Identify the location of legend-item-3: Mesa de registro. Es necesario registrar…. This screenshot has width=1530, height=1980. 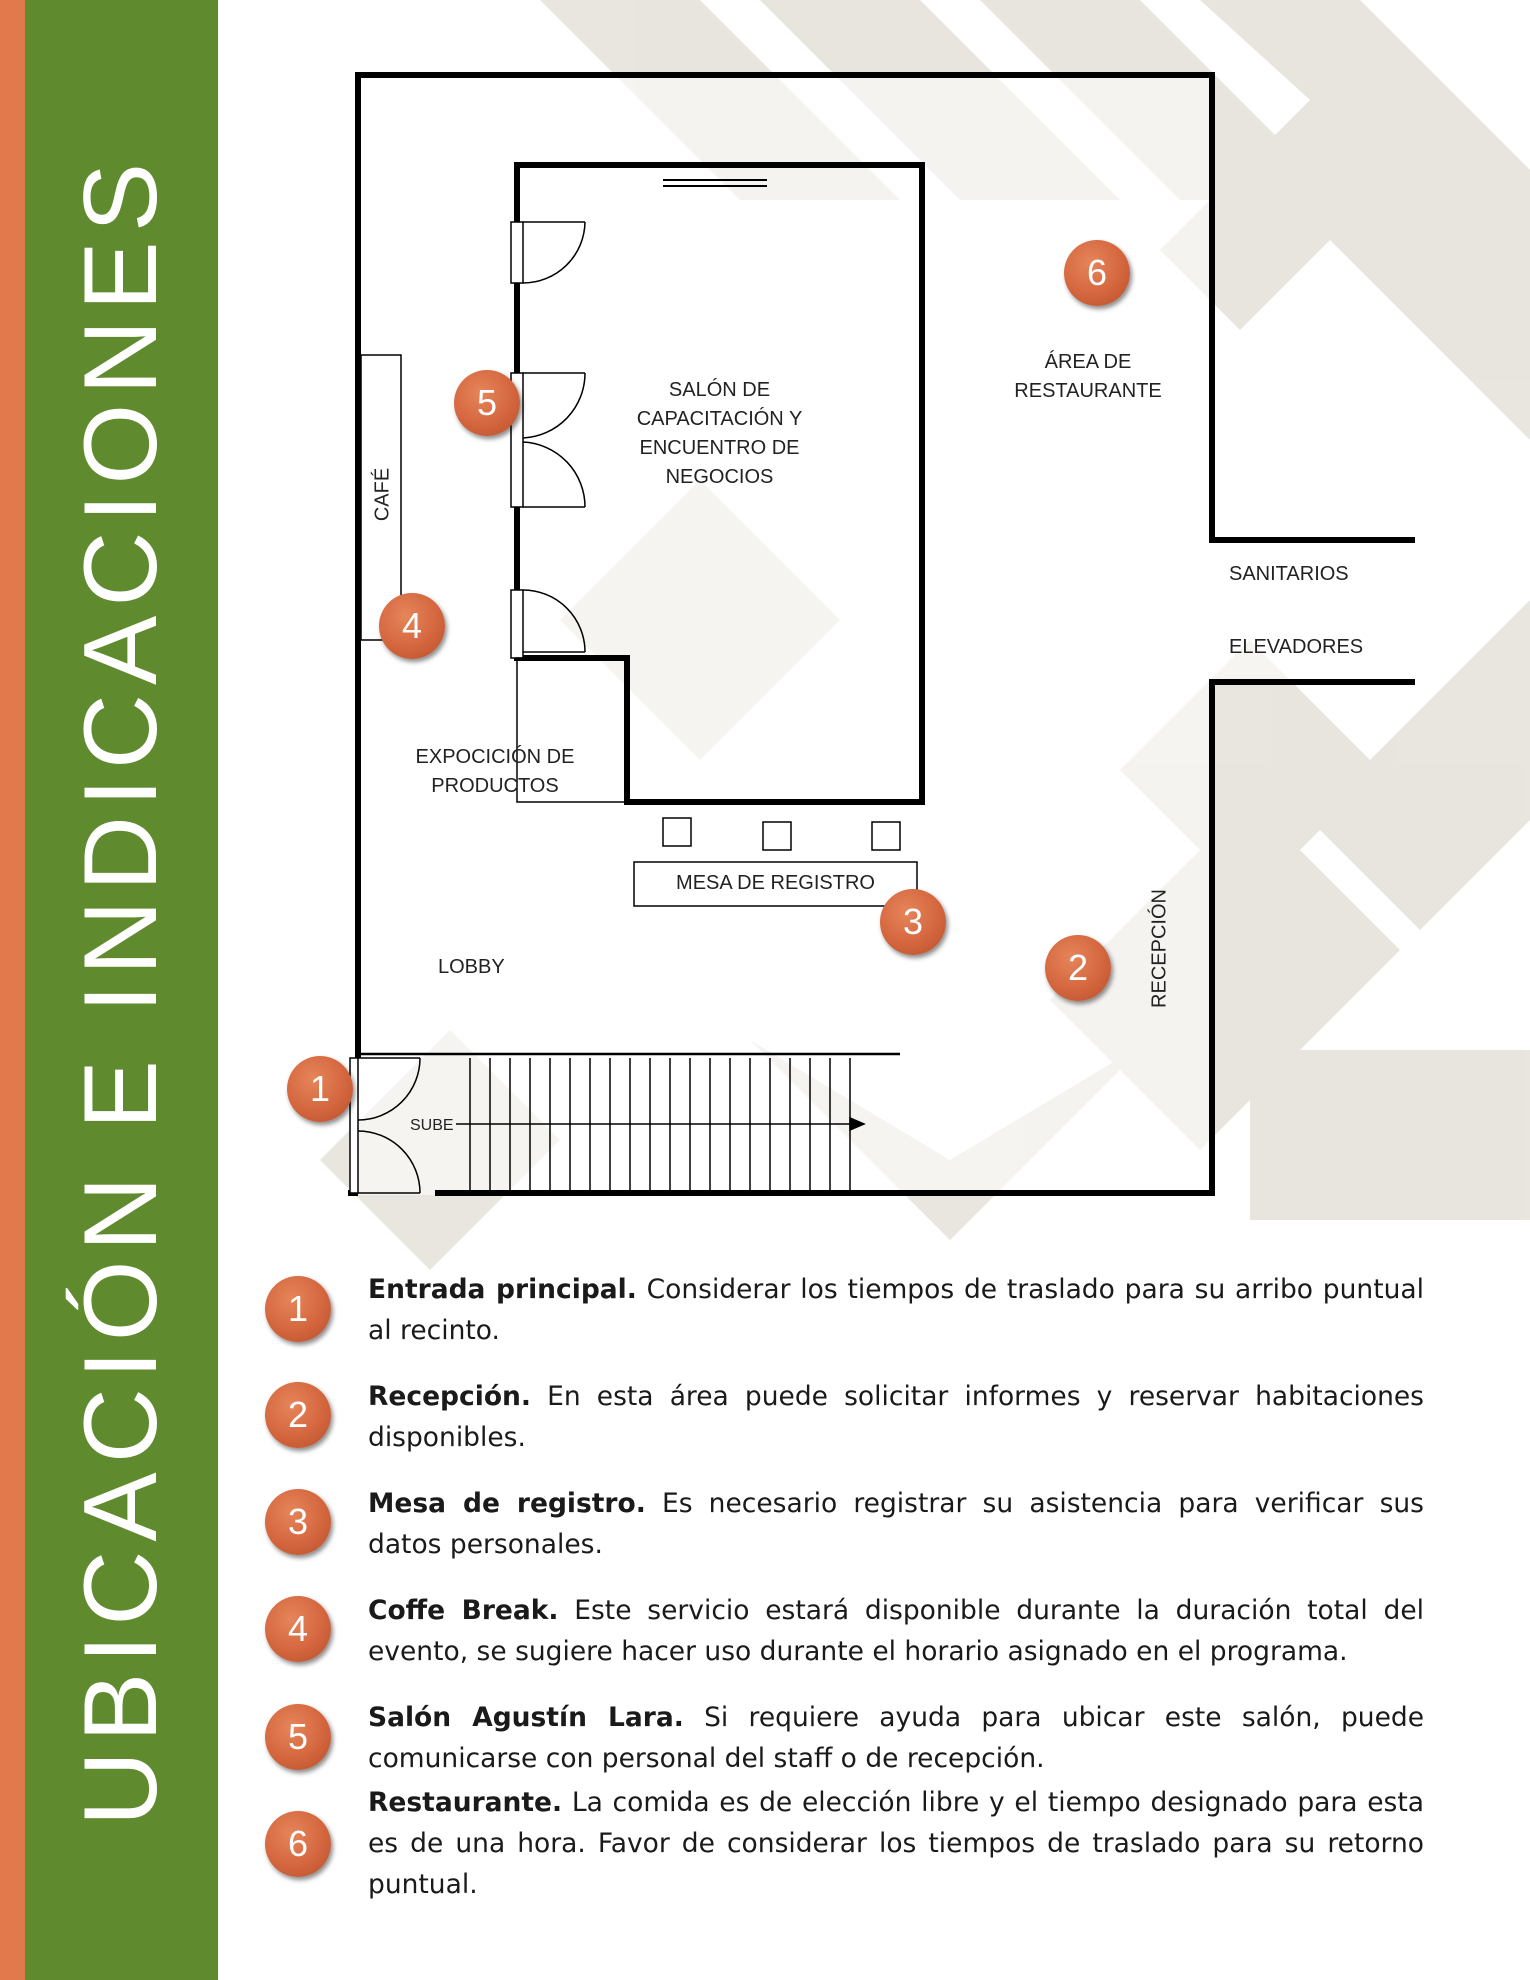
(896, 1524).